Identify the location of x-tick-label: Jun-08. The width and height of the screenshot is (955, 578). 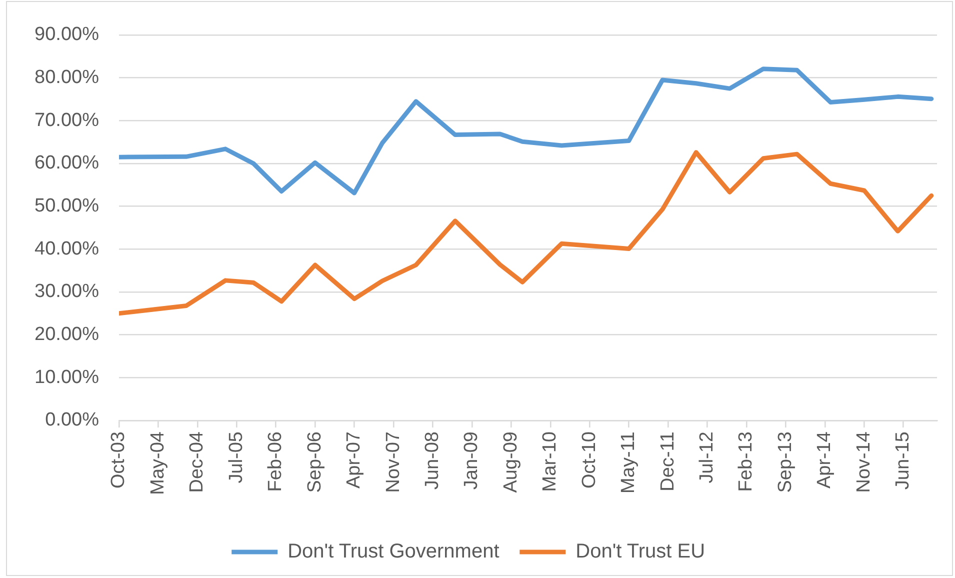
(432, 461).